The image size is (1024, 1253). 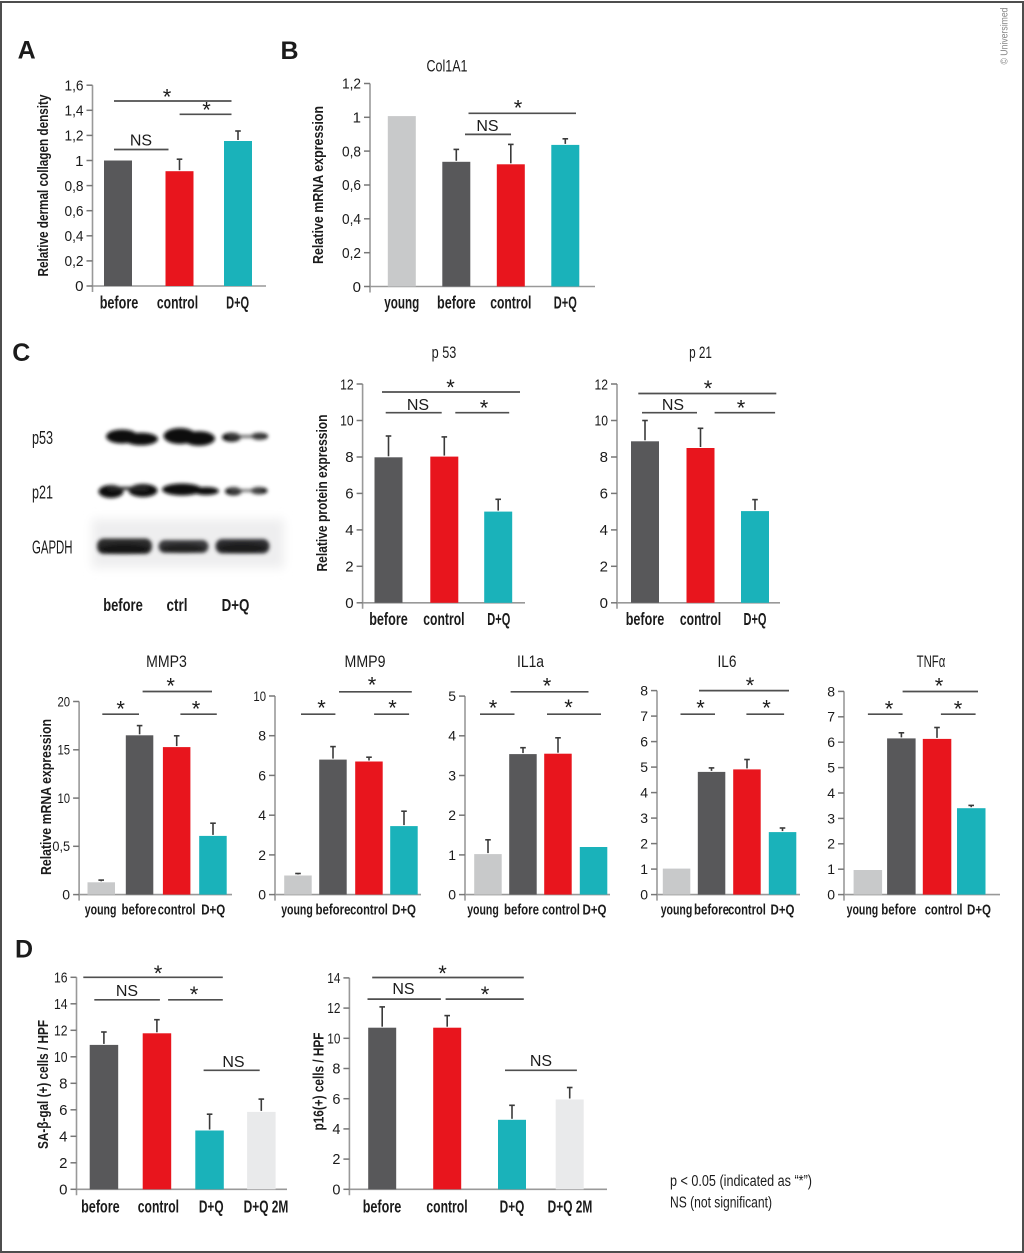 What do you see at coordinates (21, 353) in the screenshot?
I see `svg-text: C` at bounding box center [21, 353].